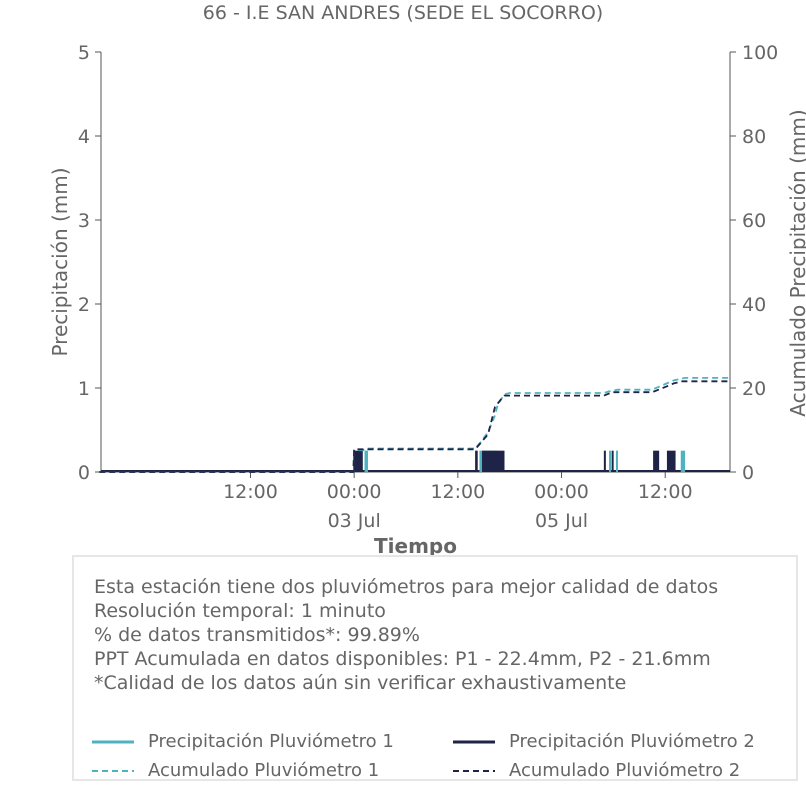 Image resolution: width=806 pixels, height=806 pixels. I want to click on legend-swatch-p2-accum, so click(474, 771).